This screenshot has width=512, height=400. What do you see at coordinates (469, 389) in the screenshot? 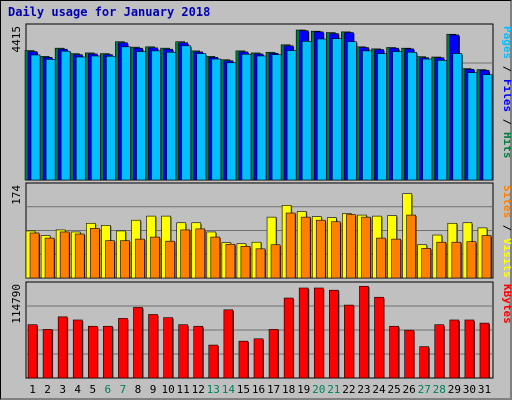
I see `x-label-day-30: 30` at bounding box center [469, 389].